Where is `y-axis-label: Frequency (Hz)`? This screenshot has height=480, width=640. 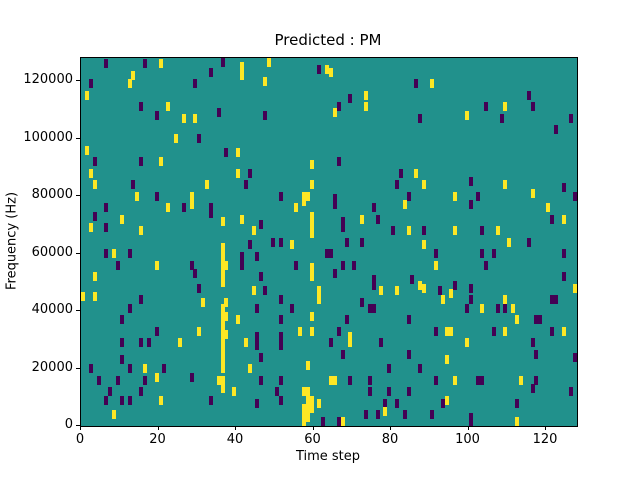
y-axis-label: Frequency (Hz) is located at coordinates (12, 241).